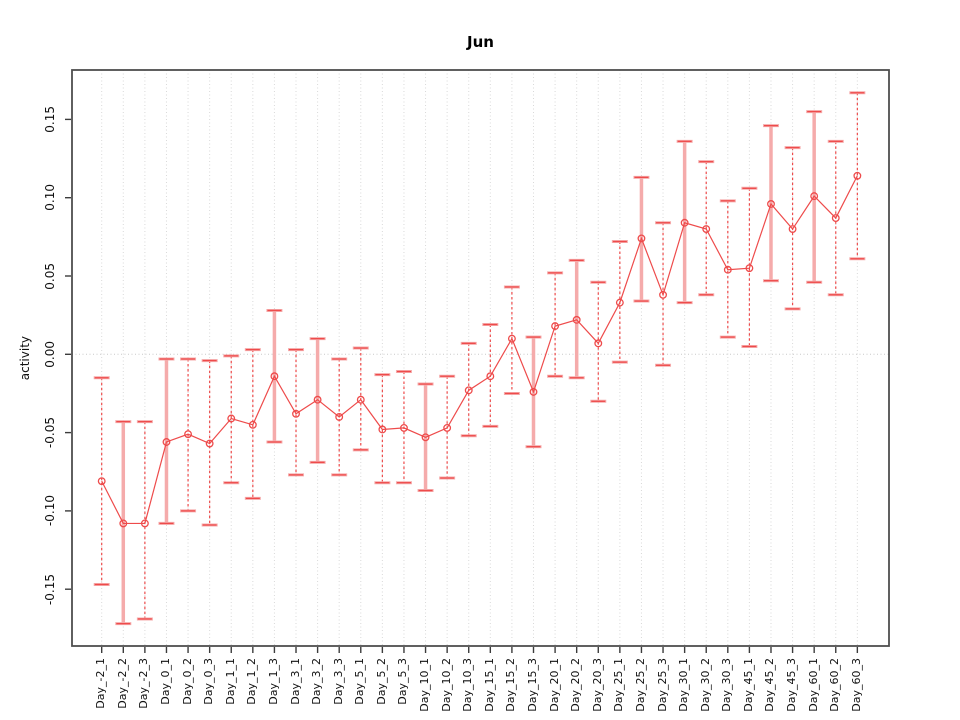 The width and height of the screenshot is (960, 720). What do you see at coordinates (165, 681) in the screenshot?
I see `x-tick-label: Day_0_1` at bounding box center [165, 681].